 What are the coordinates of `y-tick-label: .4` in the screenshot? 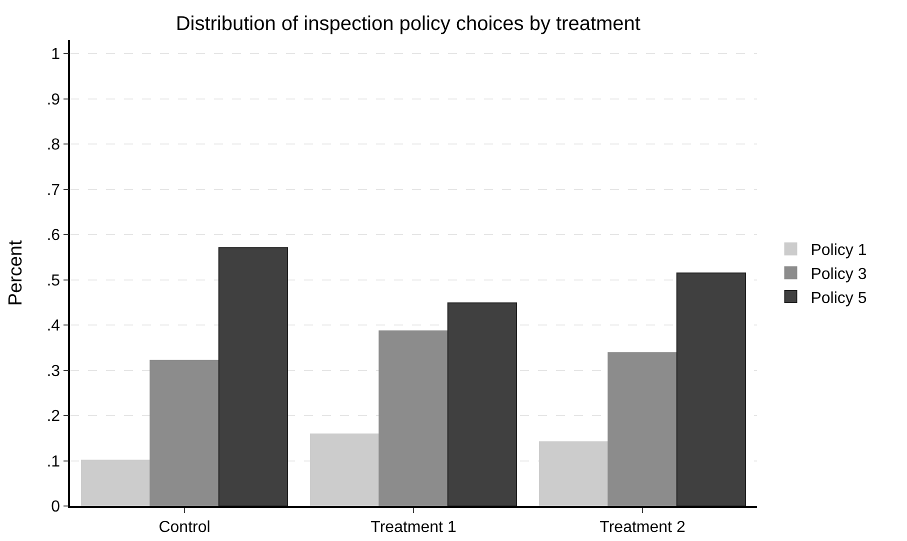 It's located at (53, 326).